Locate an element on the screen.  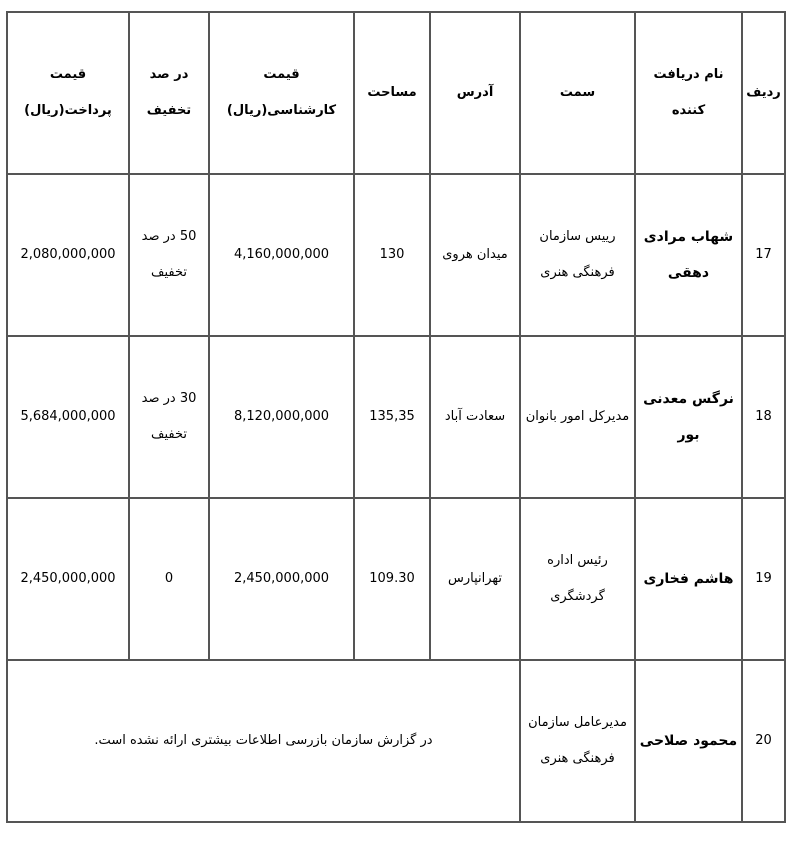
position: رئیس اداره گردشگری is located at coordinates (577, 579).